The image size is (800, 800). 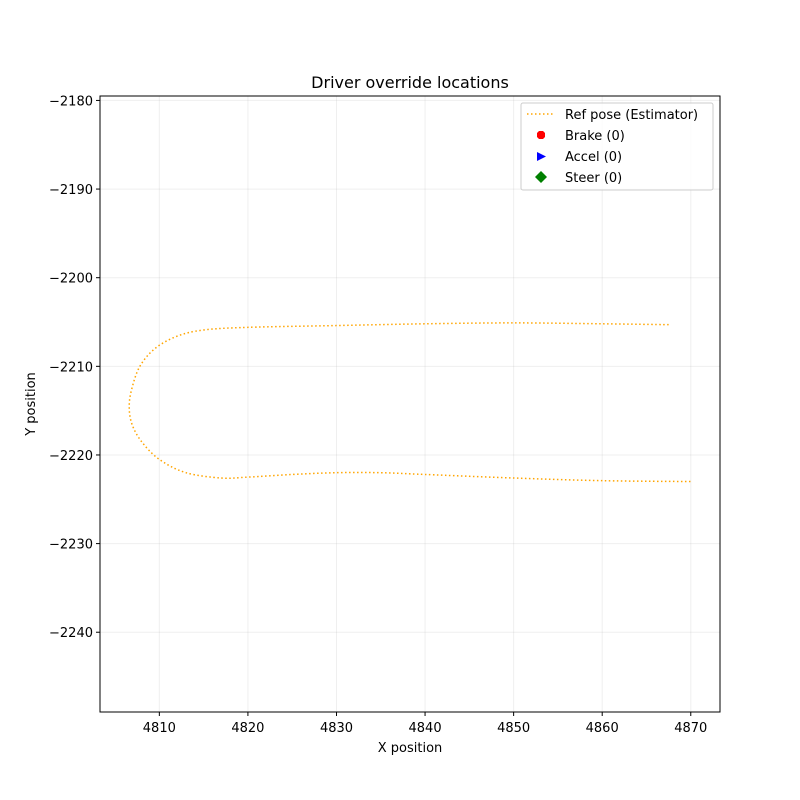 I want to click on y-axis-label: Y position, so click(x=31, y=404).